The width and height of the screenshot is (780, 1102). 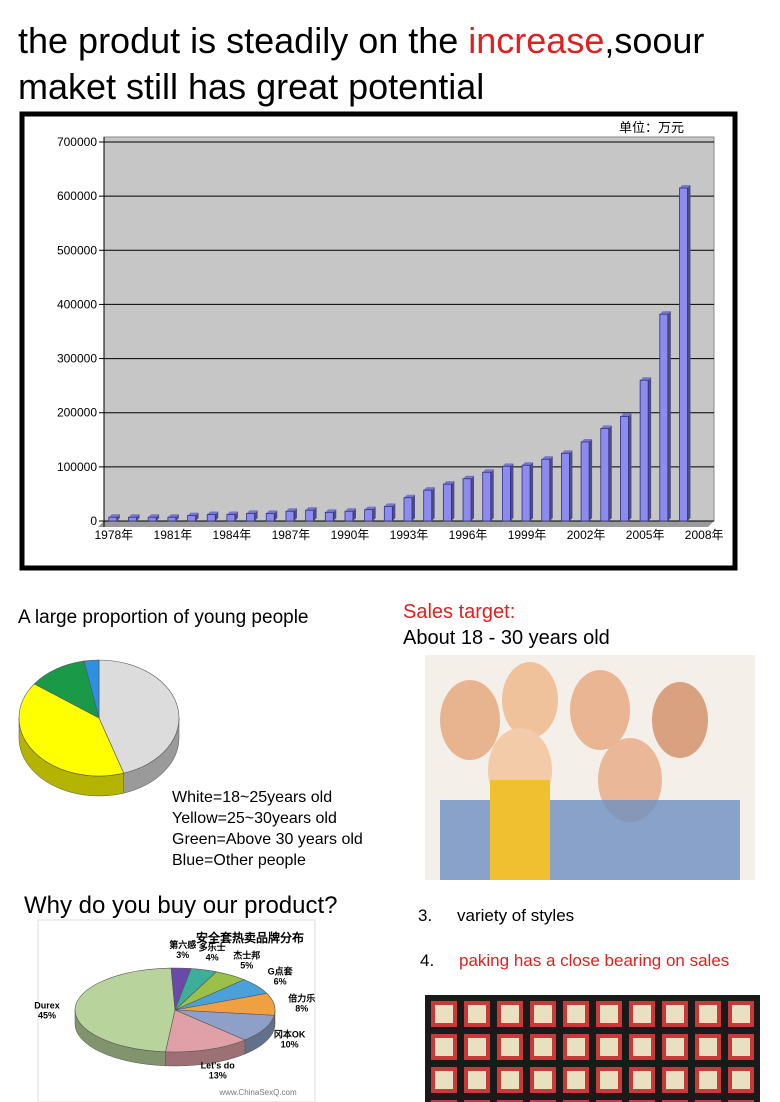 I want to click on slice-value-label: 45%, so click(x=47, y=1015).